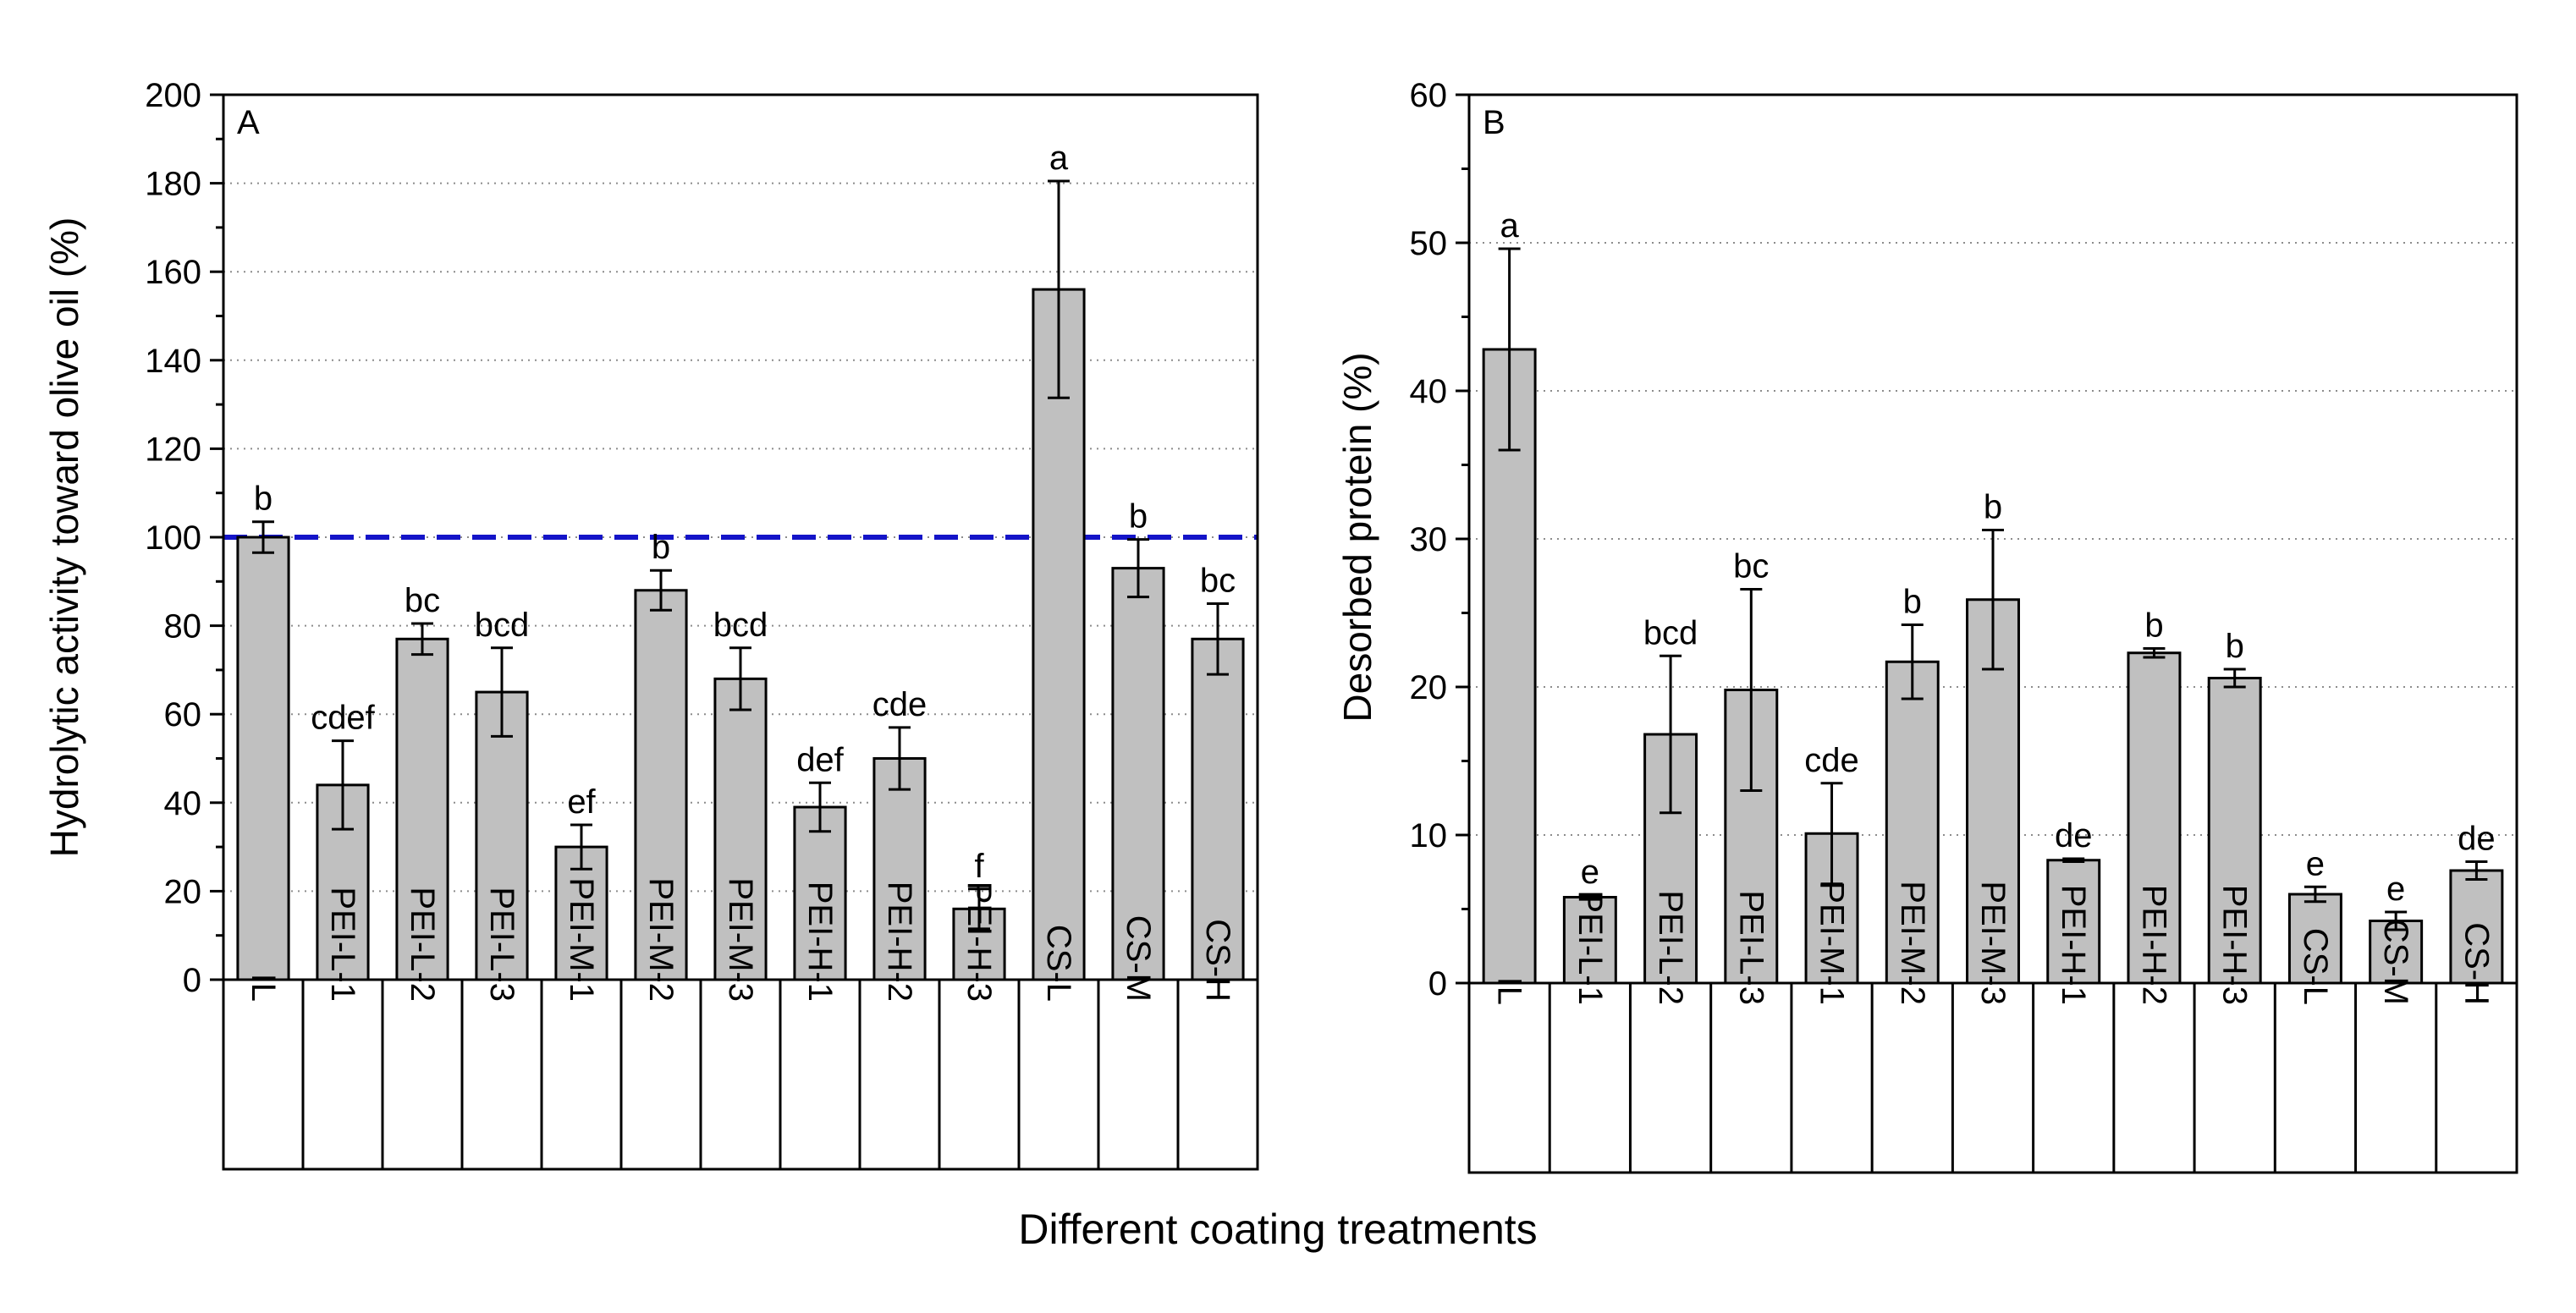  What do you see at coordinates (1357, 537) in the screenshot?
I see `y-axis-title: Desorbed protein (%)` at bounding box center [1357, 537].